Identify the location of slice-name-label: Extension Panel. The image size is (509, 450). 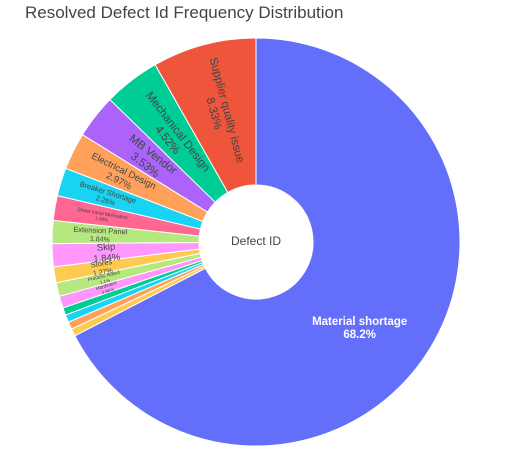
(100, 231).